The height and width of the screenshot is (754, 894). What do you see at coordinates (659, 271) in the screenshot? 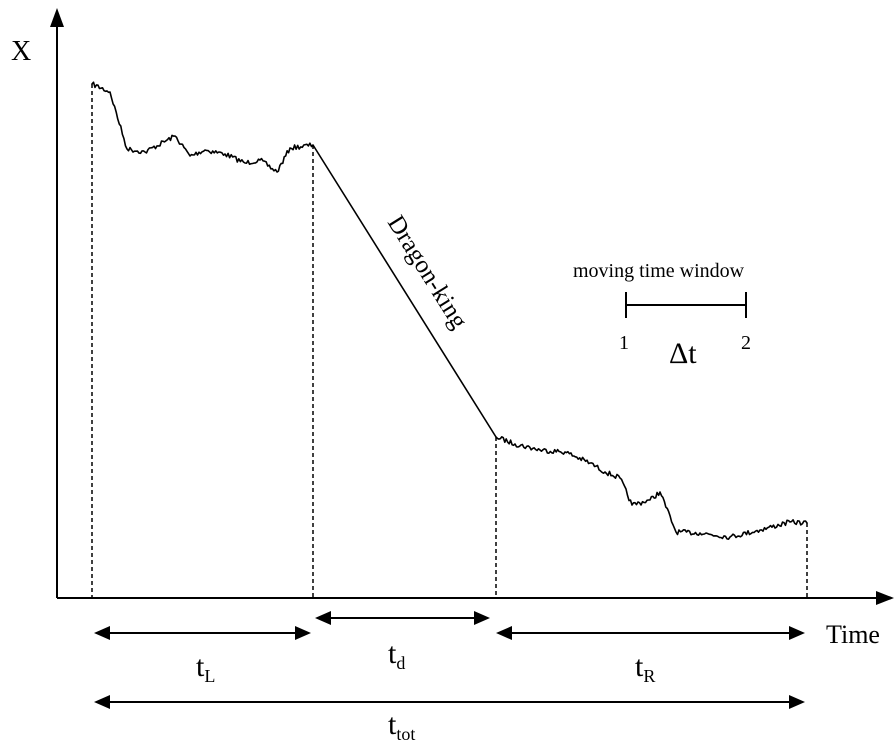
I see `window-caption: moving time window` at bounding box center [659, 271].